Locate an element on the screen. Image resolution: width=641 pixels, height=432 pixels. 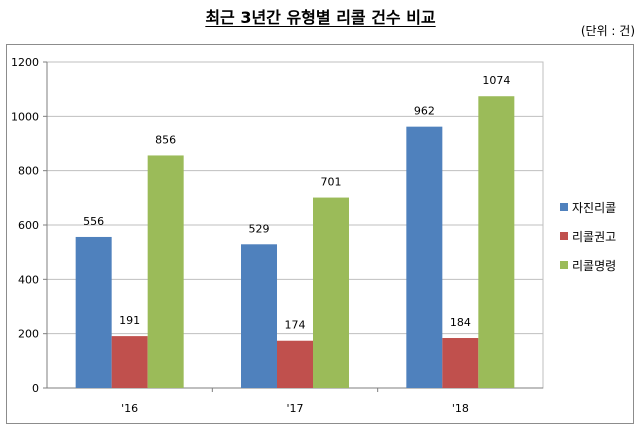
y-tick-label: 1200 is located at coordinates (25, 62).